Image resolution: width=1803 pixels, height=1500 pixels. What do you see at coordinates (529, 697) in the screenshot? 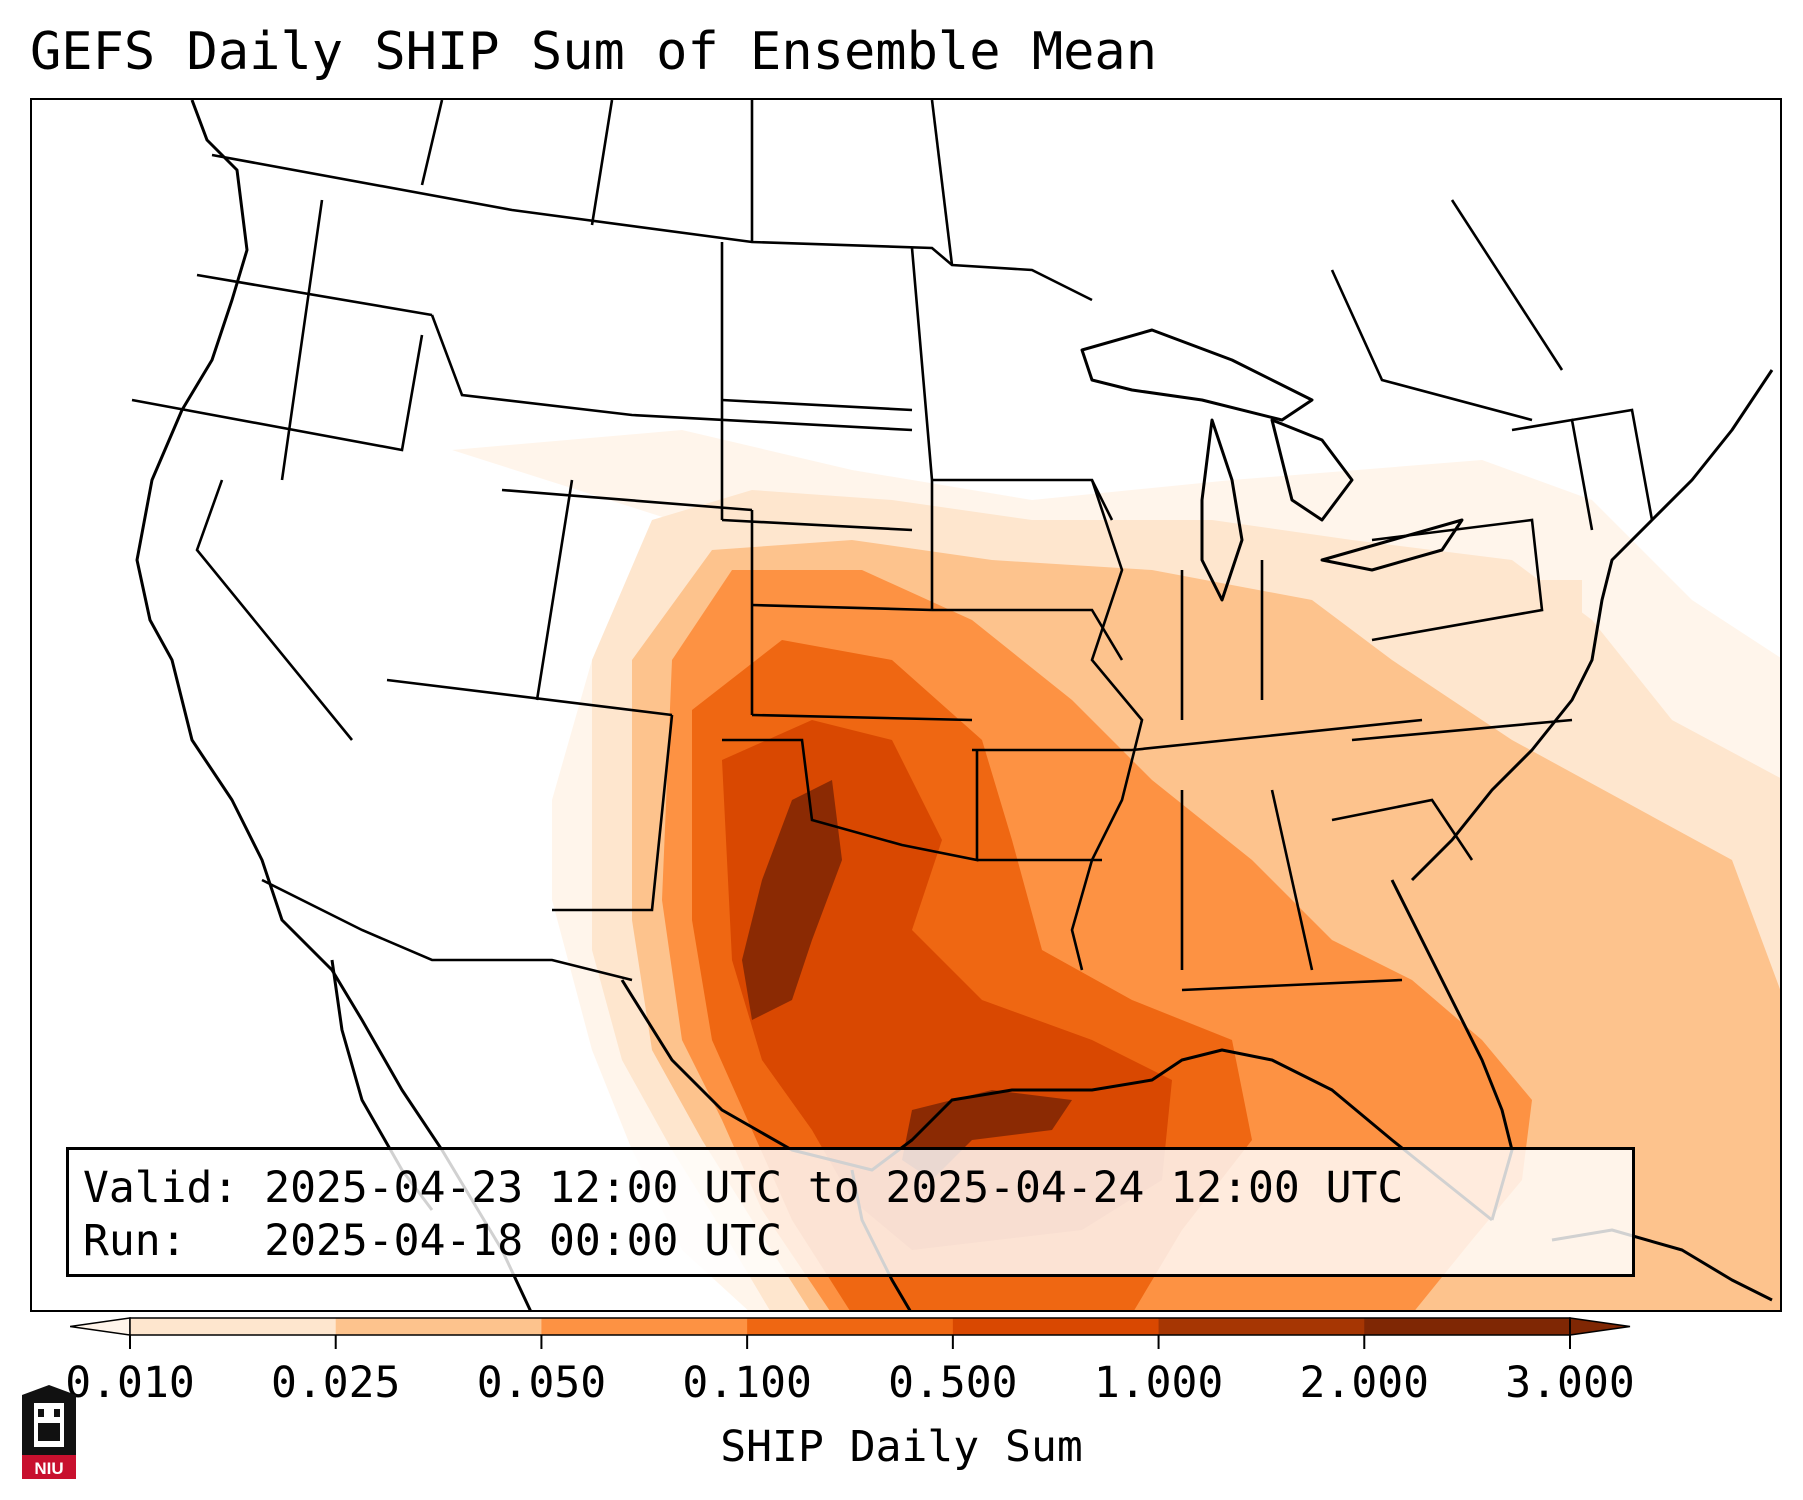
I see `border-ut-az` at bounding box center [529, 697].